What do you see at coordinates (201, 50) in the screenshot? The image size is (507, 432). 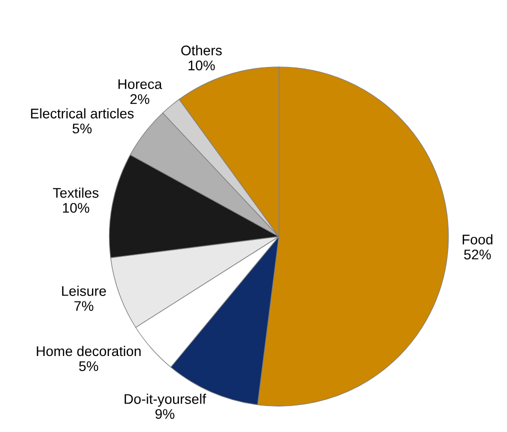 I see `slice-label: Others` at bounding box center [201, 50].